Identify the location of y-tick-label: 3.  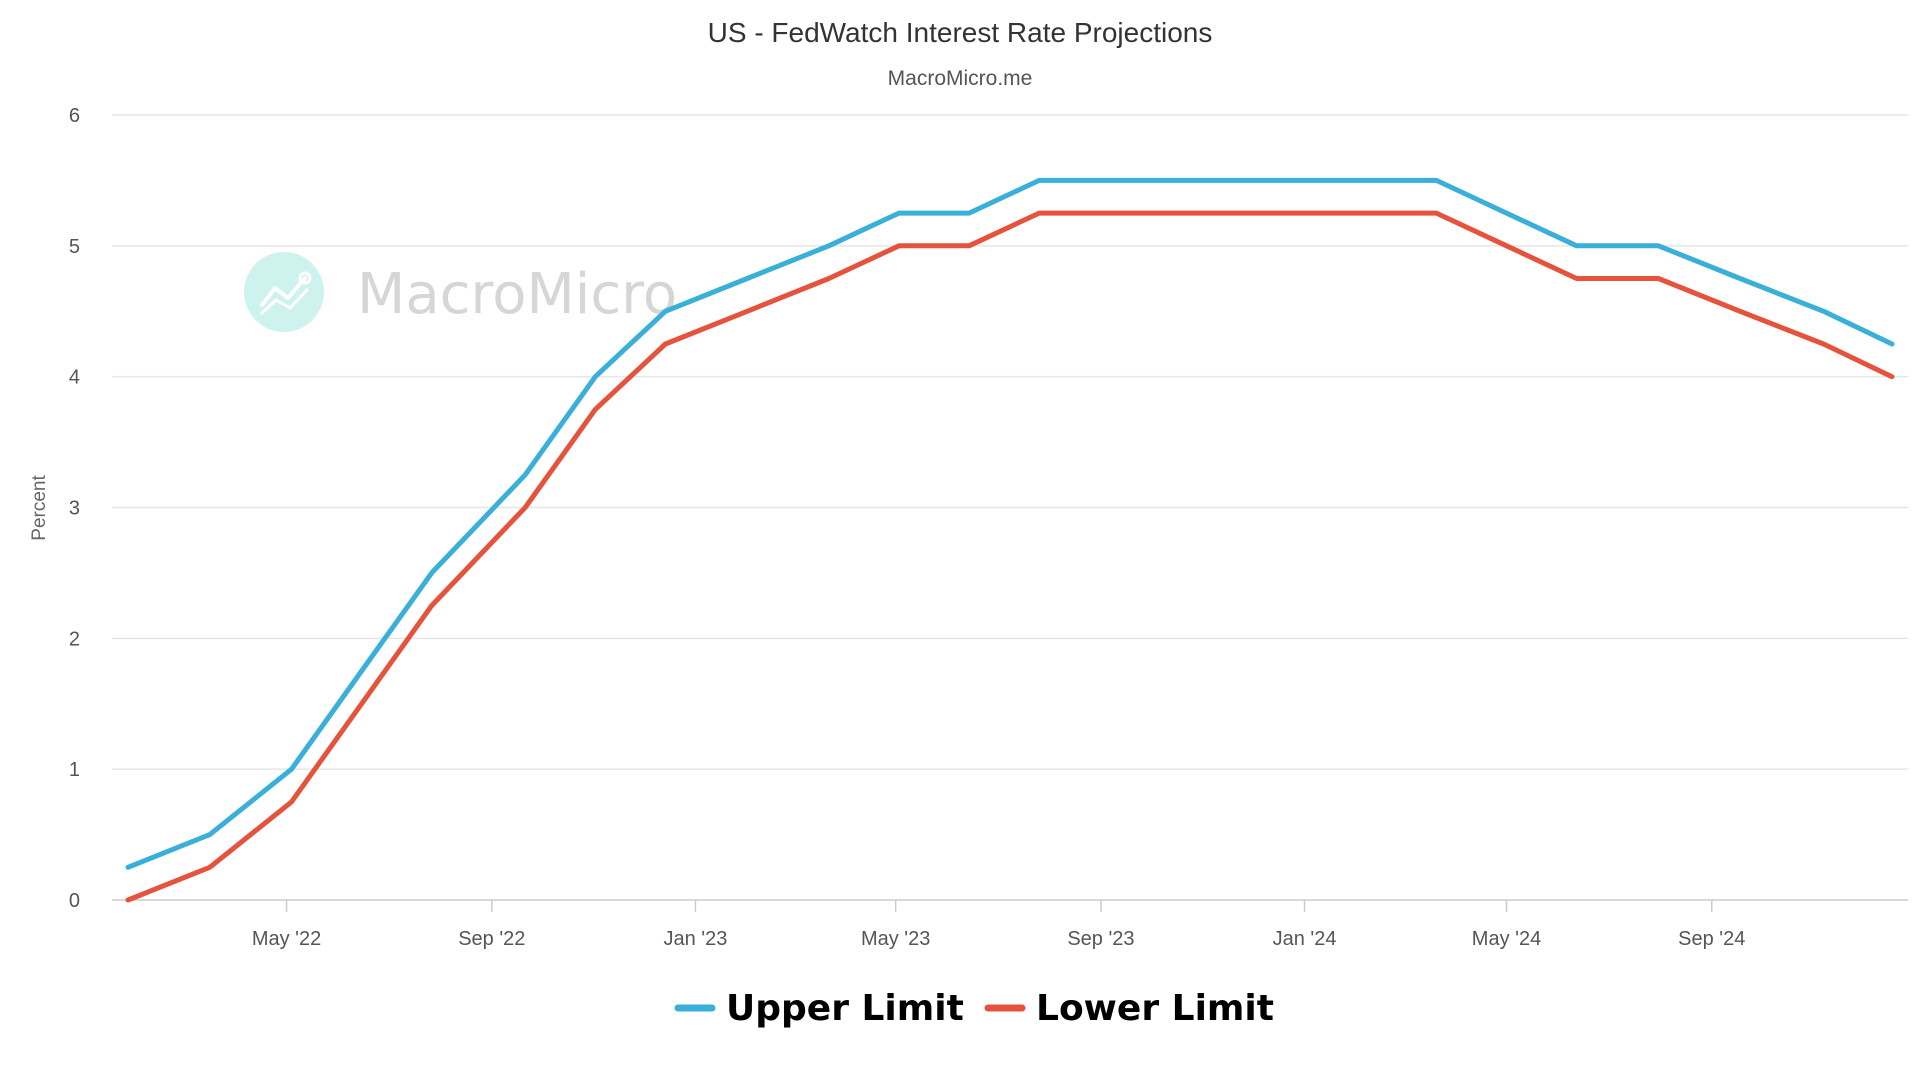
(74, 509).